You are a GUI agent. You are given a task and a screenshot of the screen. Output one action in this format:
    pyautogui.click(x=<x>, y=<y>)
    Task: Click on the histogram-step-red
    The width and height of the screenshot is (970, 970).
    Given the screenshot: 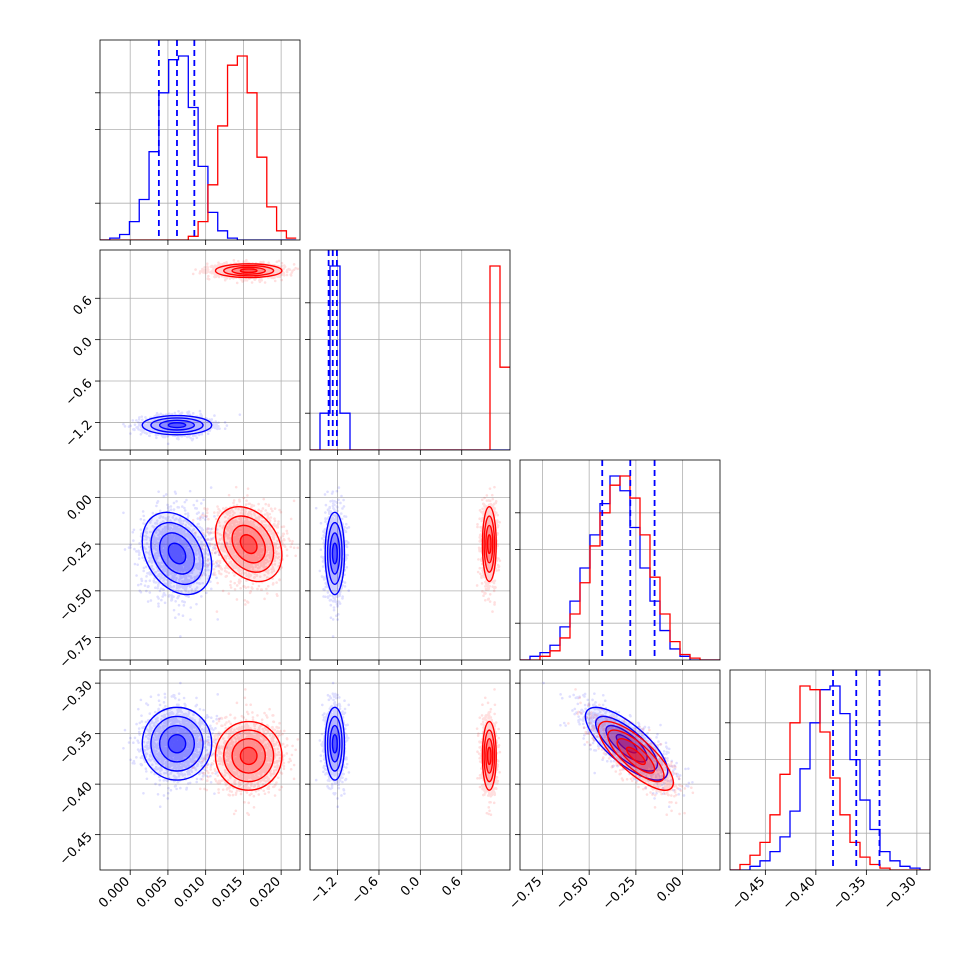 What is the action you would take?
    pyautogui.click(x=410, y=357)
    